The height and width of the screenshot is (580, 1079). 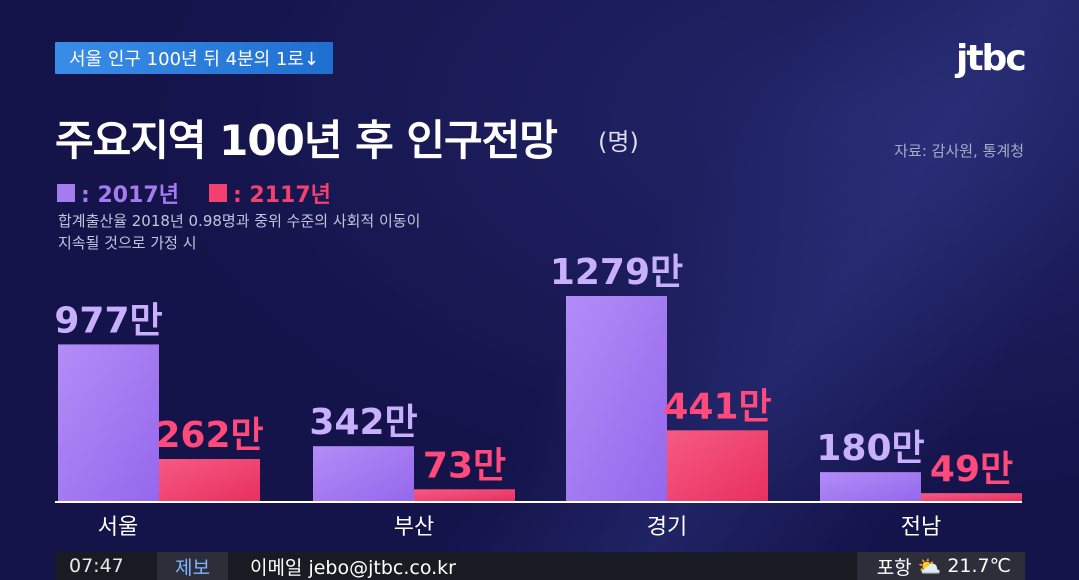 I want to click on data-label-2017-3: 180만, so click(x=870, y=448).